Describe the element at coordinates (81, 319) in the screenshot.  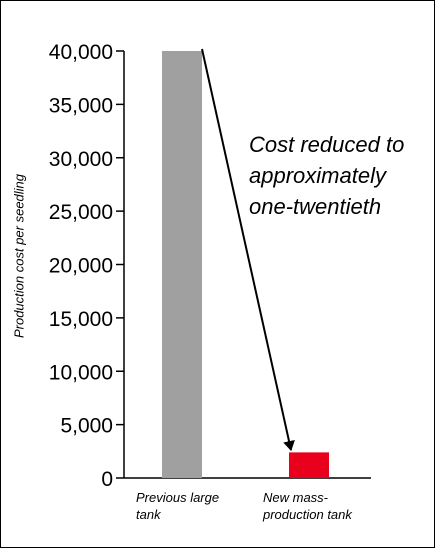
I see `y-tick-label: 15,000` at that location.